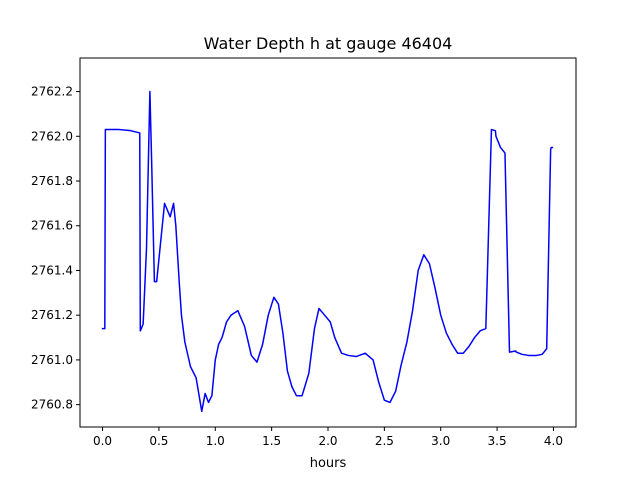 The image size is (640, 480). Describe the element at coordinates (52, 181) in the screenshot. I see `y-tick-label: 2761.8` at that location.